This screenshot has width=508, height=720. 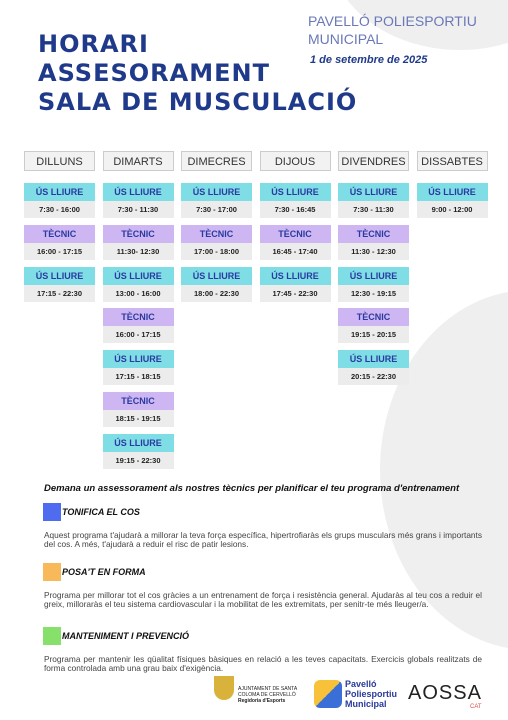 What do you see at coordinates (126, 636) in the screenshot?
I see `program-title: MANTENIMENT I PREVENCIÓ` at bounding box center [126, 636].